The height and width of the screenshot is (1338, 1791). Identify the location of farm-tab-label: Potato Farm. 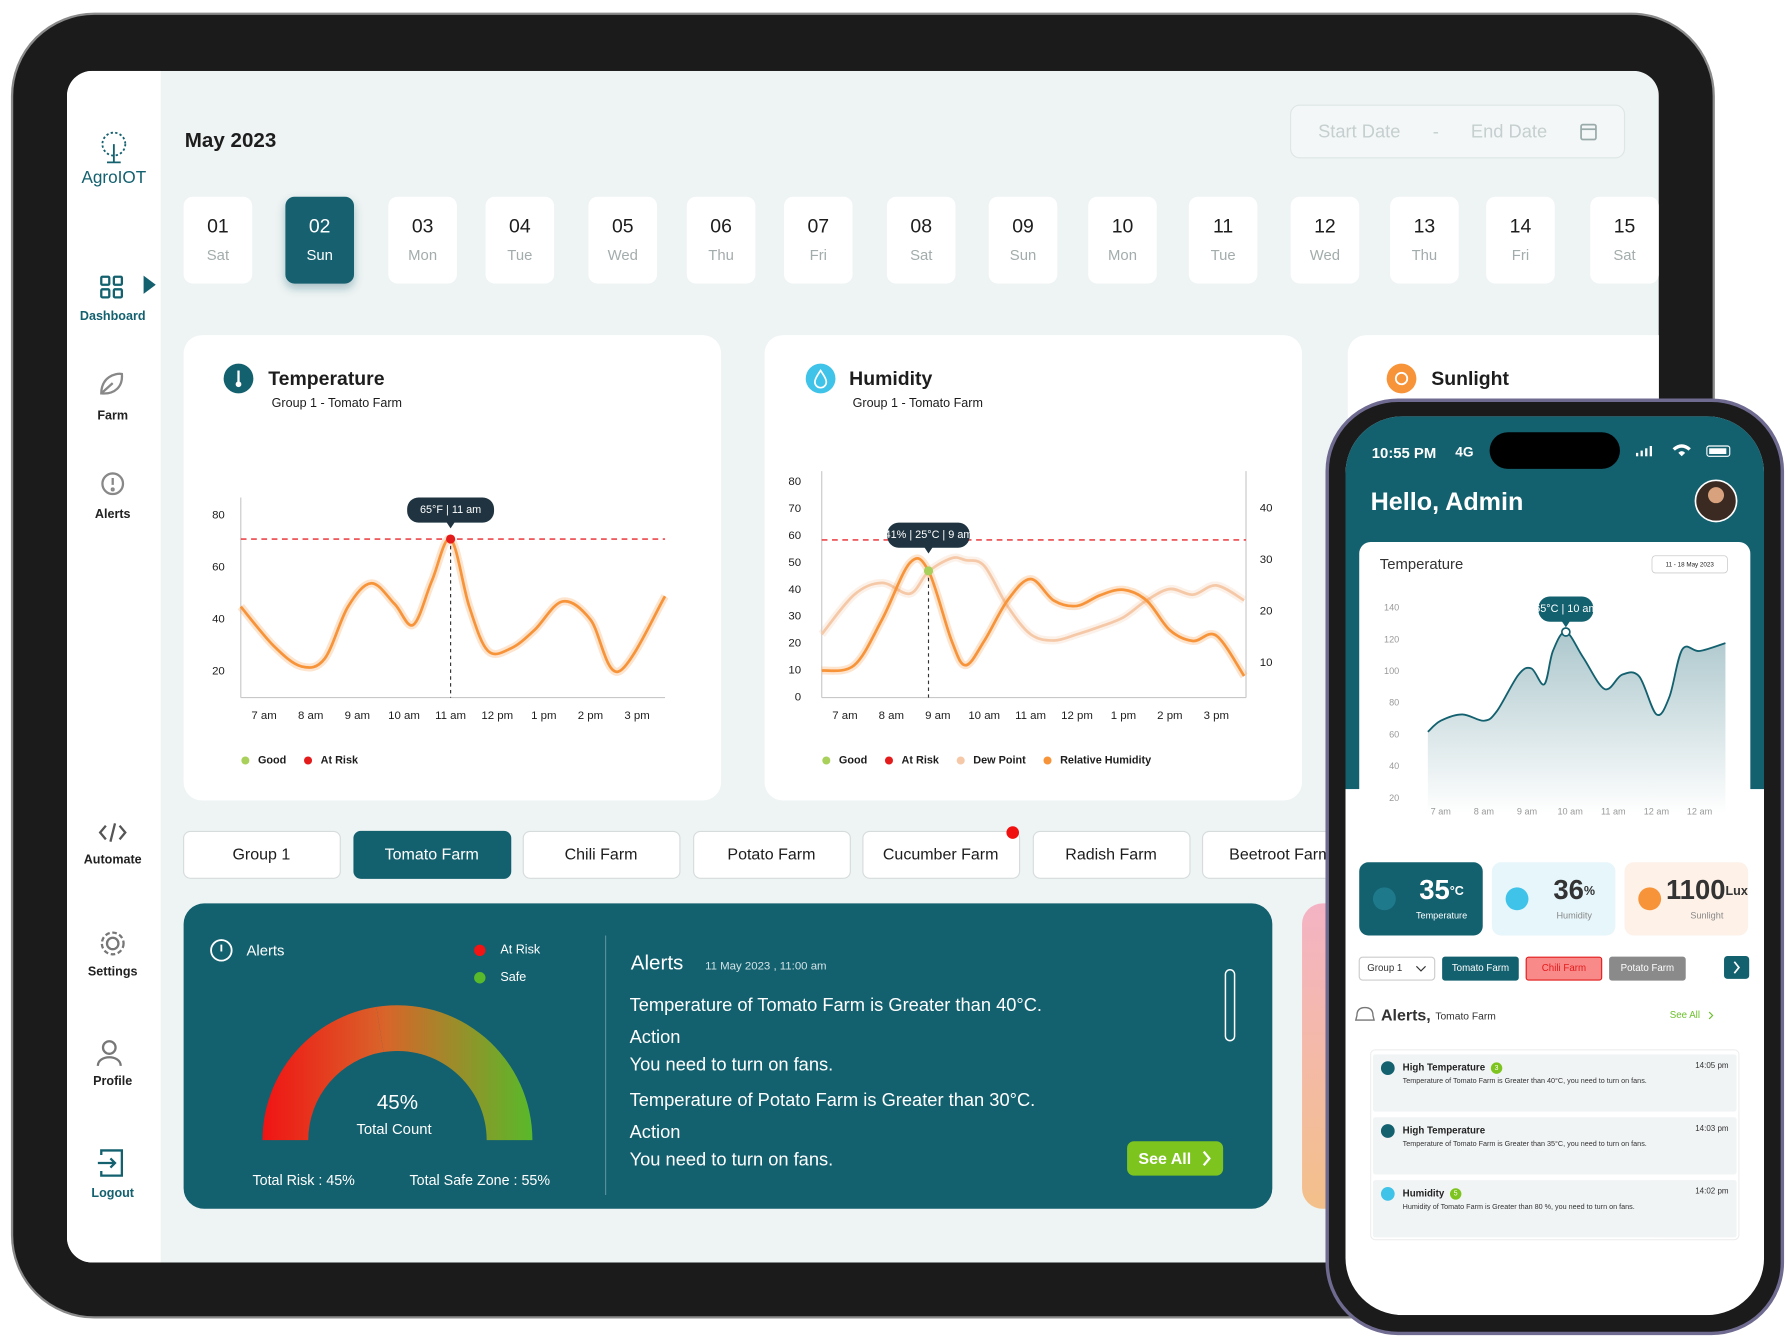
(771, 855).